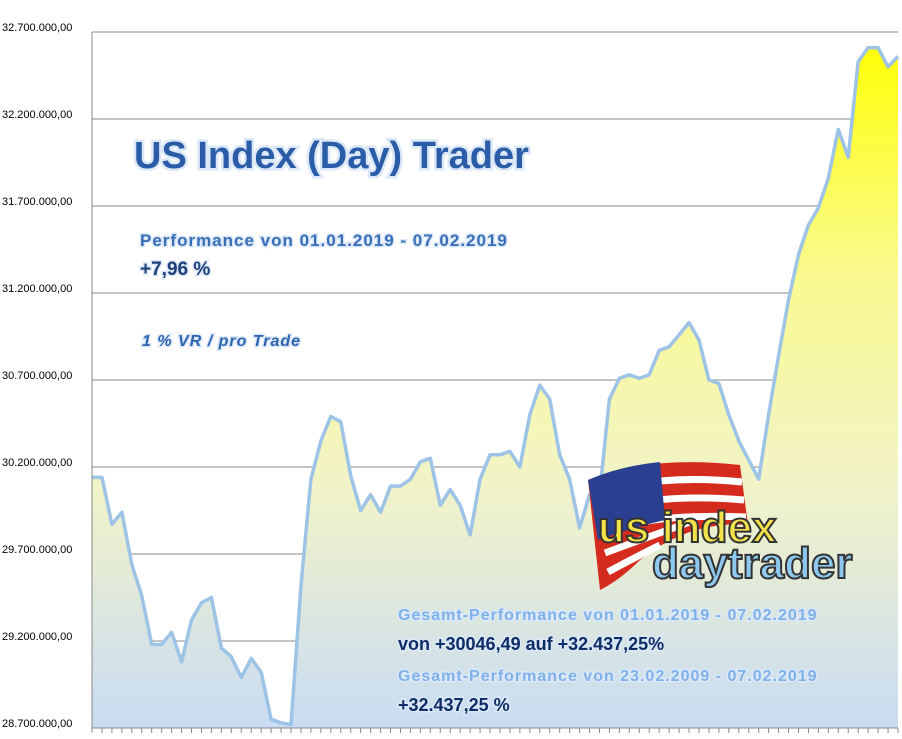 The width and height of the screenshot is (902, 739). Describe the element at coordinates (37, 724) in the screenshot. I see `y-tick-label: 28.700.000,00` at that location.